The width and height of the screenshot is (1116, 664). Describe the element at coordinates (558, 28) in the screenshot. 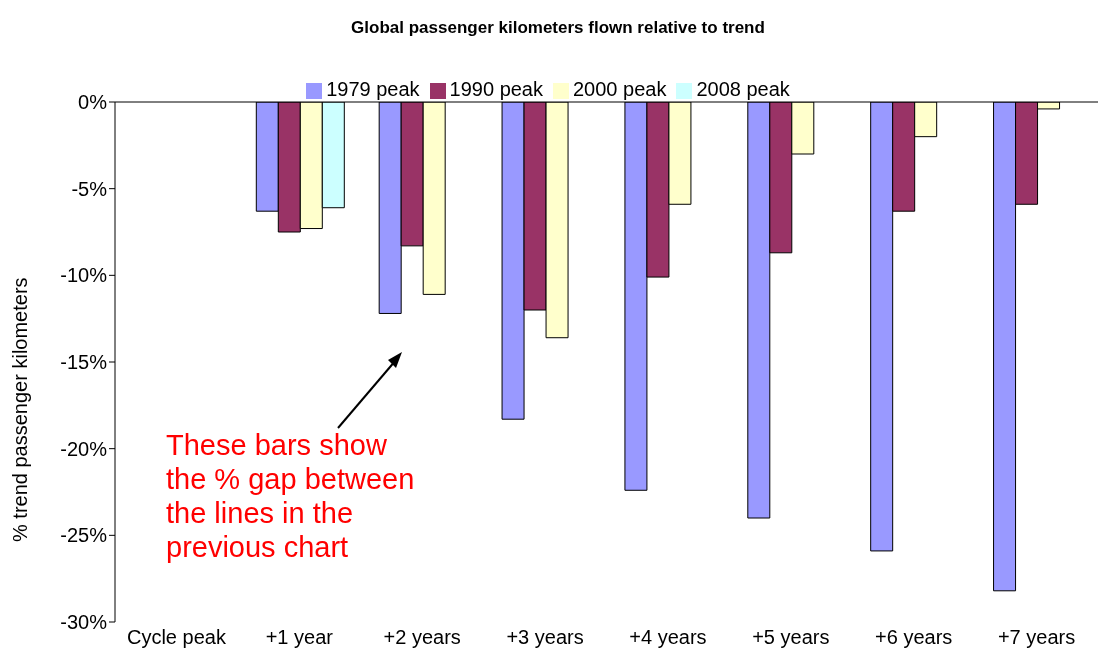

I see `chart-title: Global passenger kilometers flown relative to trend` at that location.